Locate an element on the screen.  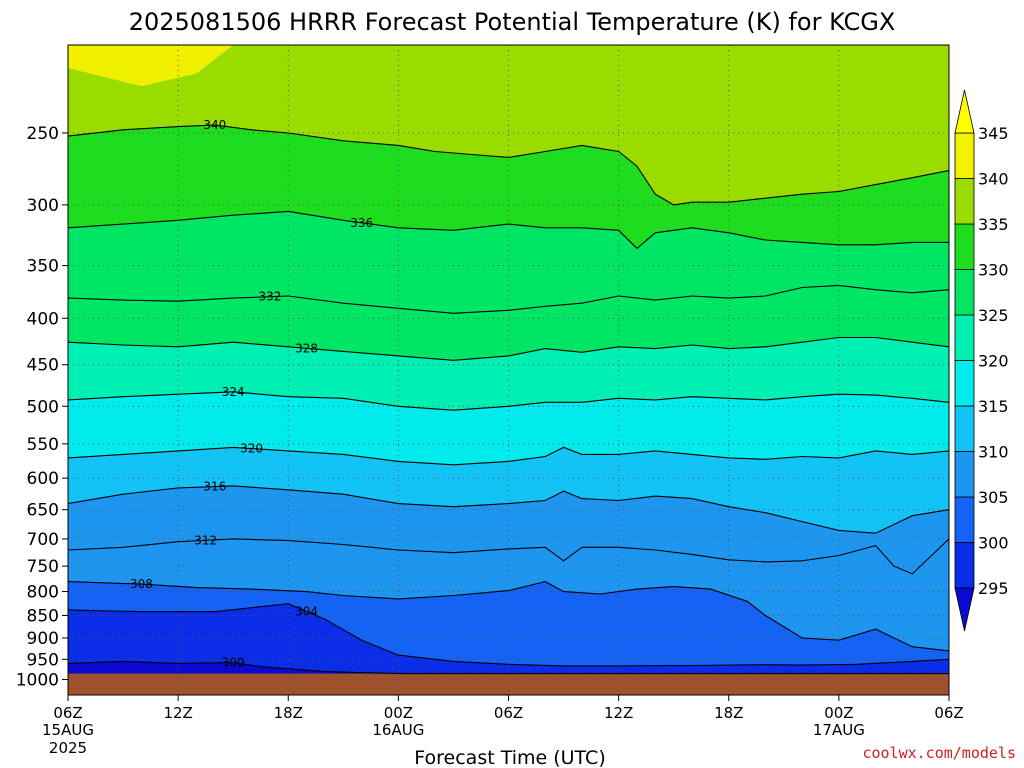
y-tick-label-350: 350 is located at coordinates (43, 267).